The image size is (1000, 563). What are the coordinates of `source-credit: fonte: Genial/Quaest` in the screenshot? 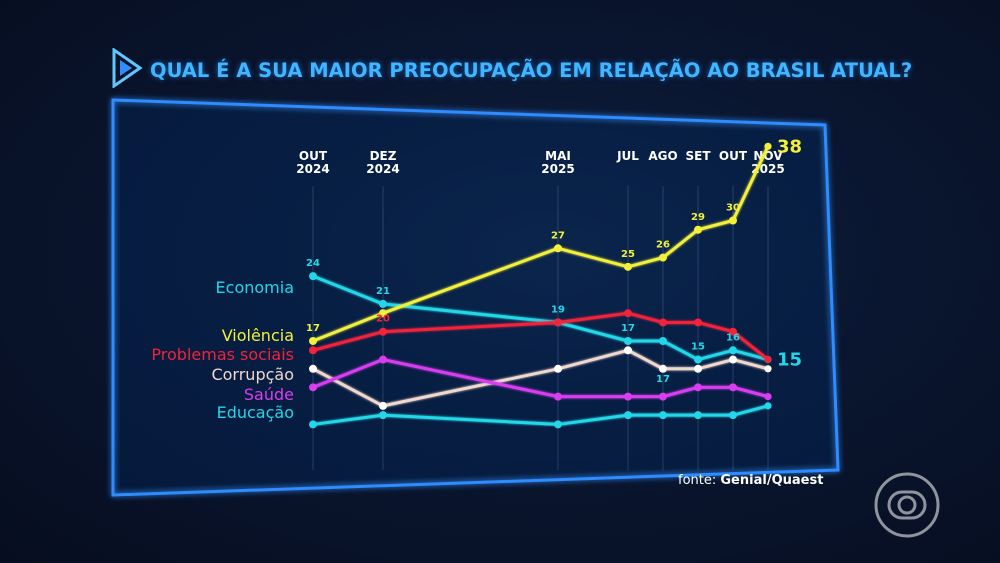 It's located at (750, 480).